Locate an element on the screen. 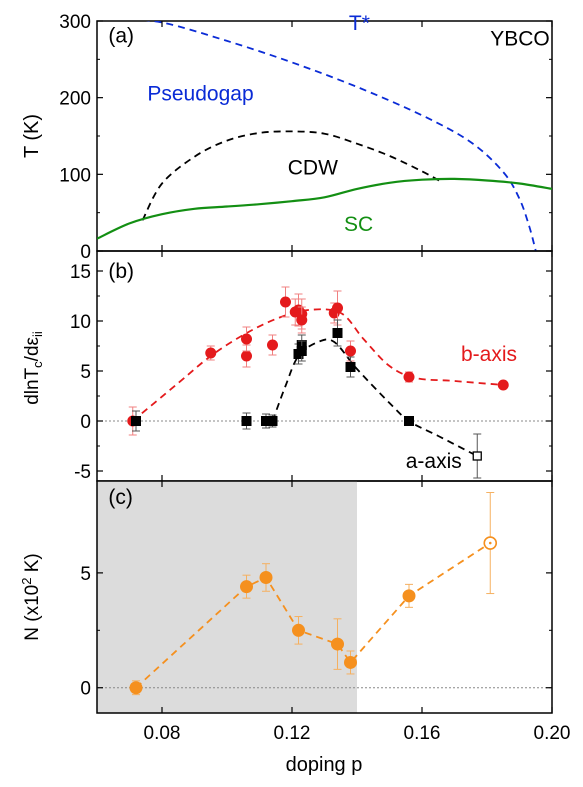 The width and height of the screenshot is (583, 787). ylabel-b-sub1: c is located at coordinates (37, 364).